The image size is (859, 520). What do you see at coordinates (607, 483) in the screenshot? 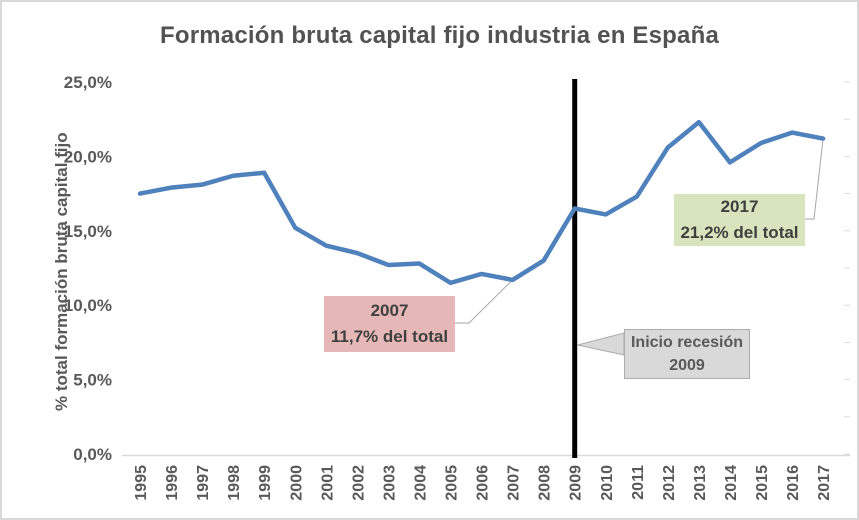
I see `x-tick-label: 2010` at bounding box center [607, 483].